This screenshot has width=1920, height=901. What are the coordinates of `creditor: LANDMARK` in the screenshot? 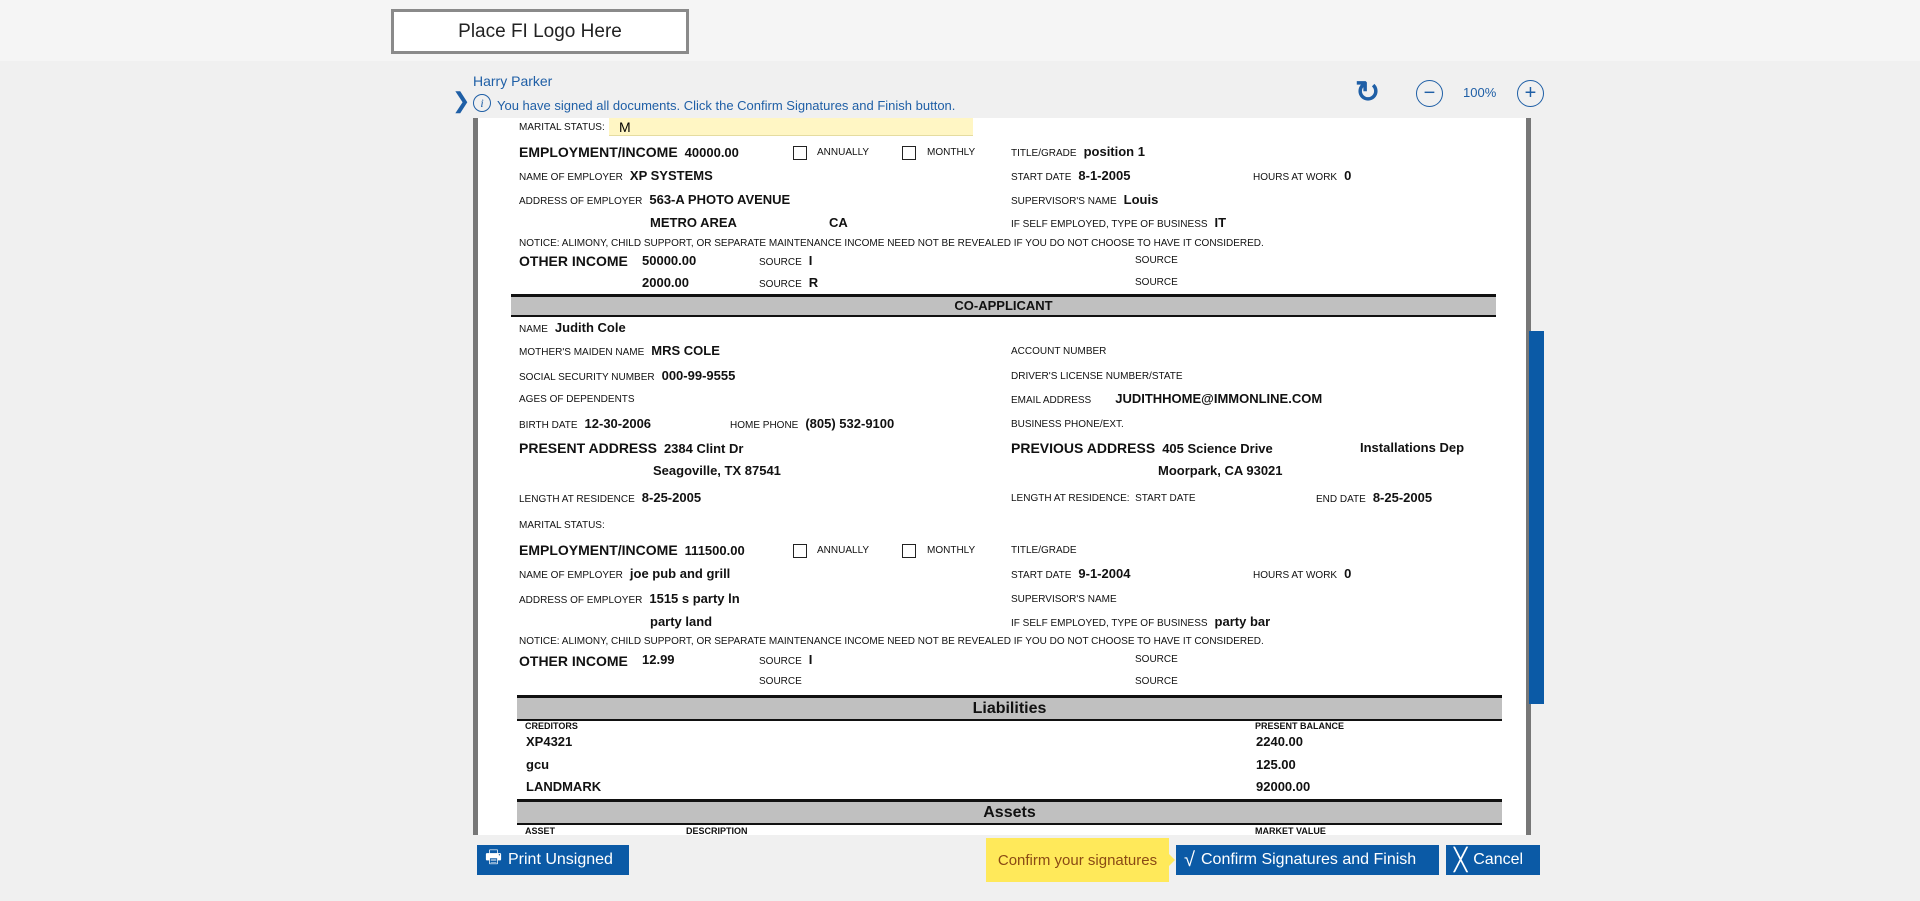 It's located at (564, 786).